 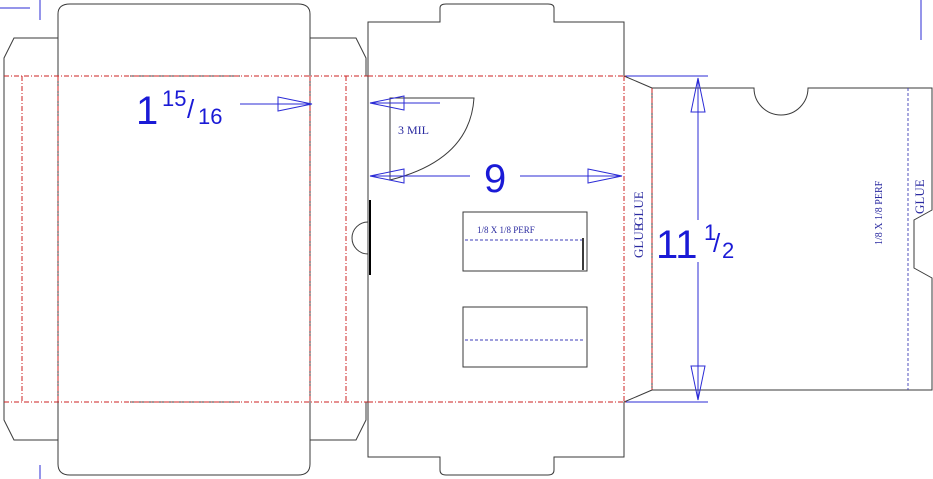 What do you see at coordinates (525, 337) in the screenshot?
I see `perf-window-bottom` at bounding box center [525, 337].